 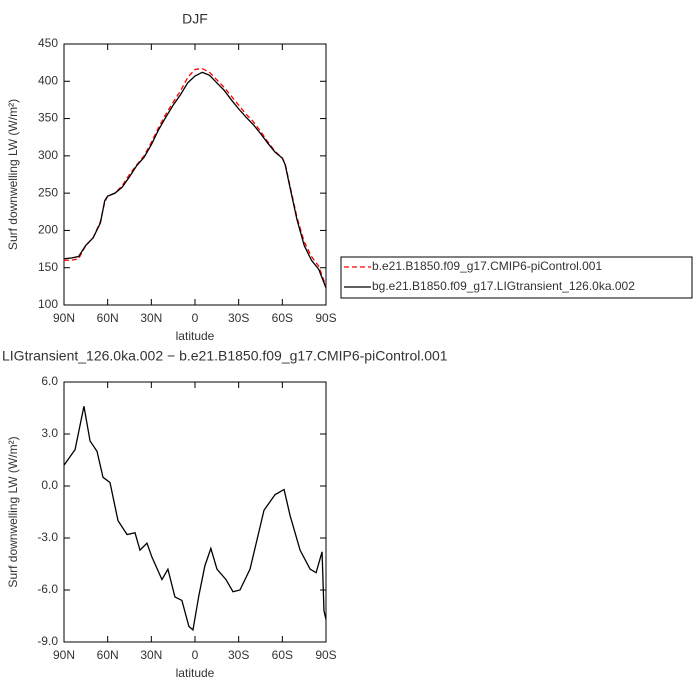 What do you see at coordinates (195, 19) in the screenshot?
I see `chart-title: DJF` at bounding box center [195, 19].